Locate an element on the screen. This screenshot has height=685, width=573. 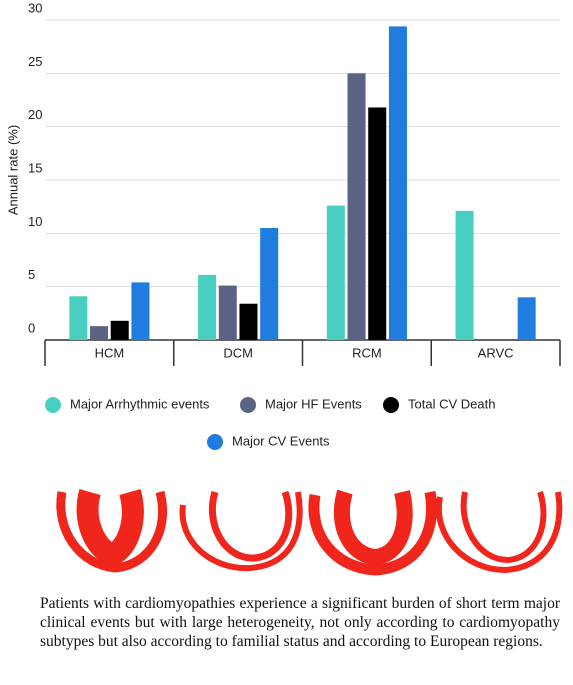
legend-label: Major Arrhythmic events is located at coordinates (140, 403).